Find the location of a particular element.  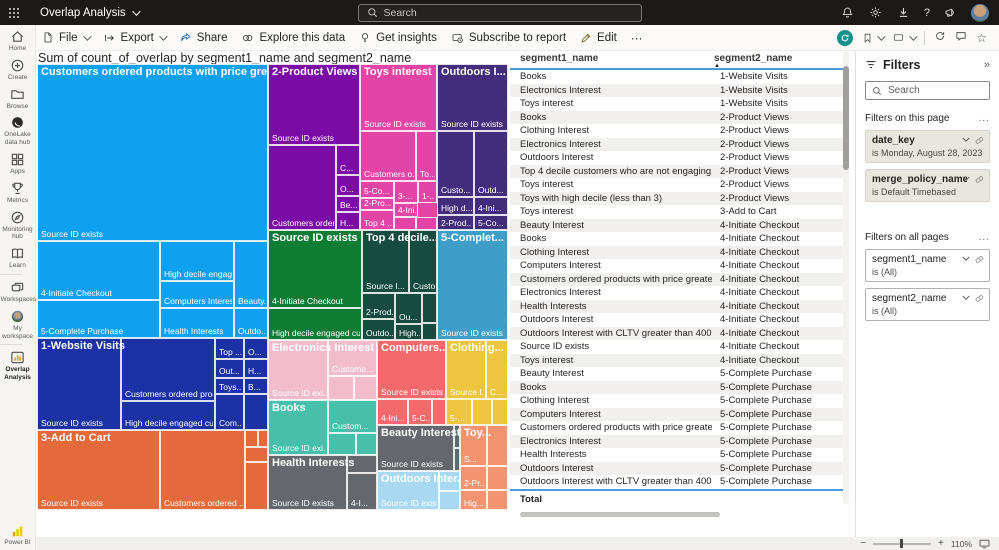

sidebar-item-apps: Apps is located at coordinates (17, 163).